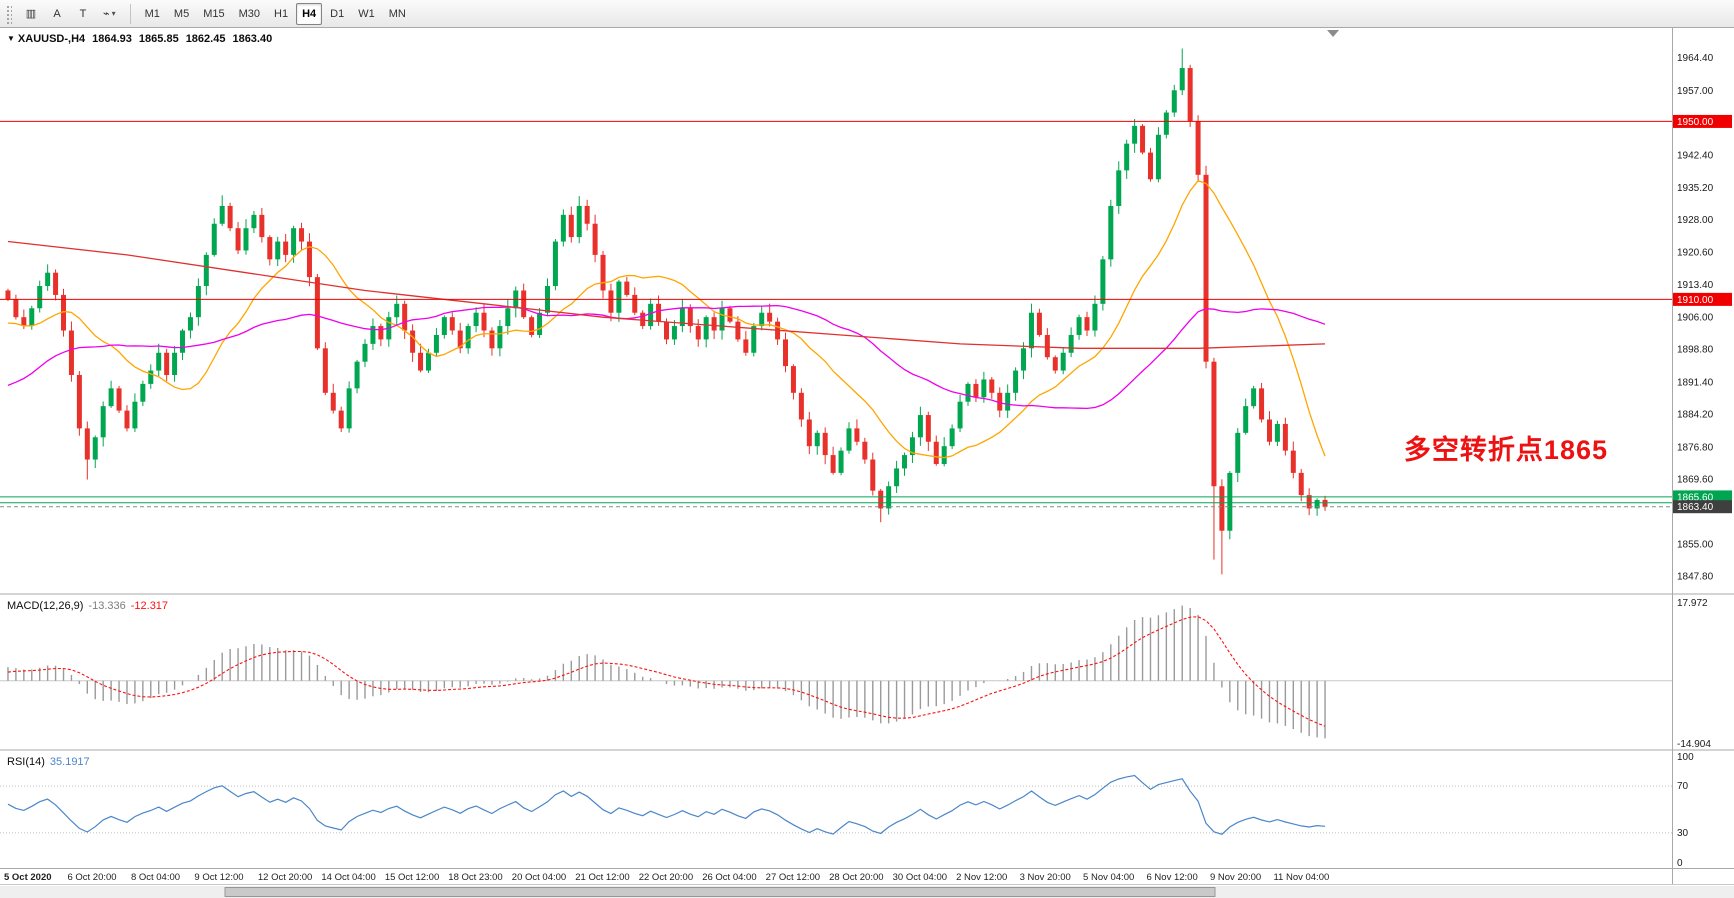 The height and width of the screenshot is (898, 1734). I want to click on time-axis-label: 14 Oct 04:00, so click(348, 877).